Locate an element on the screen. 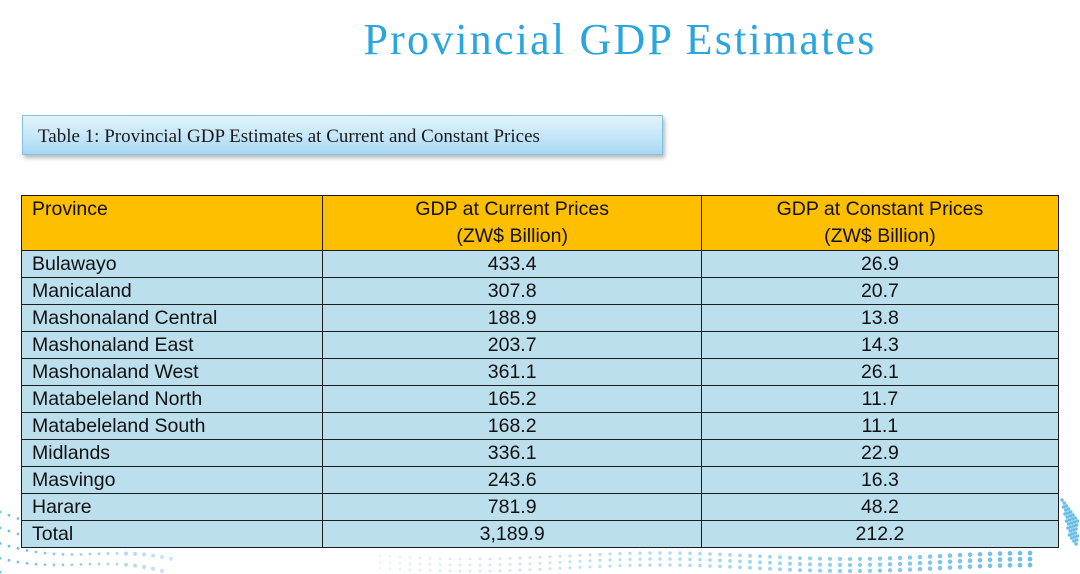 This screenshot has height=574, width=1080. cell-constant-prices: 26.9 is located at coordinates (880, 264).